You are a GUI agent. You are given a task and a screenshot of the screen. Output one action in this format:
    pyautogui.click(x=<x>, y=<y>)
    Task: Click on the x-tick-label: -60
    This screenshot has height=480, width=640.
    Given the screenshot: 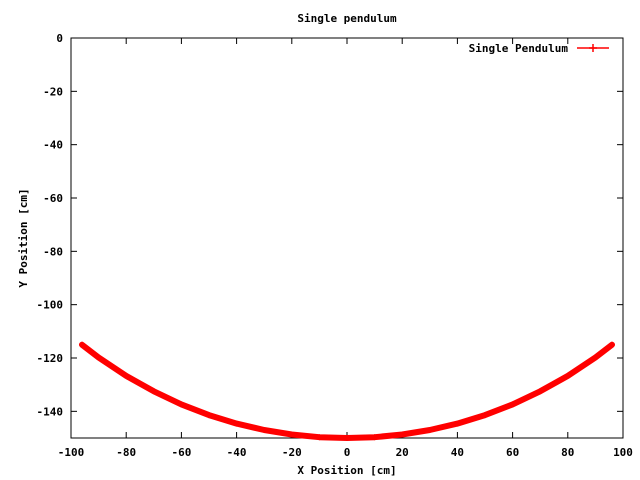 What is the action you would take?
    pyautogui.click(x=181, y=452)
    